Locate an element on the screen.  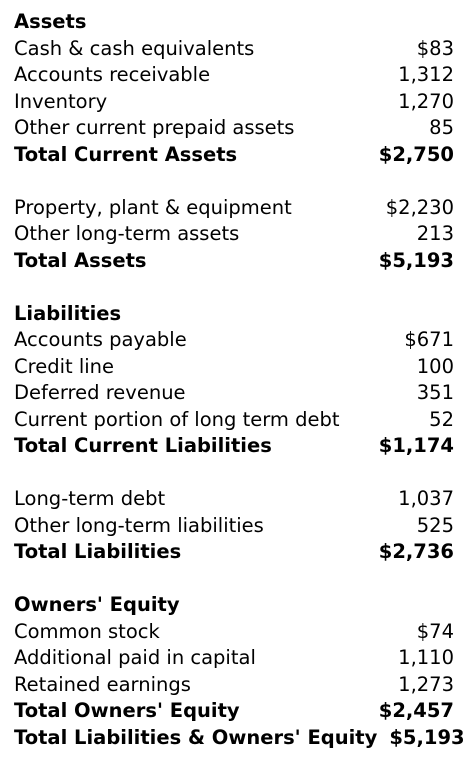
grand-total-label: Total Liabilities & Owners' Equity is located at coordinates (196, 737).